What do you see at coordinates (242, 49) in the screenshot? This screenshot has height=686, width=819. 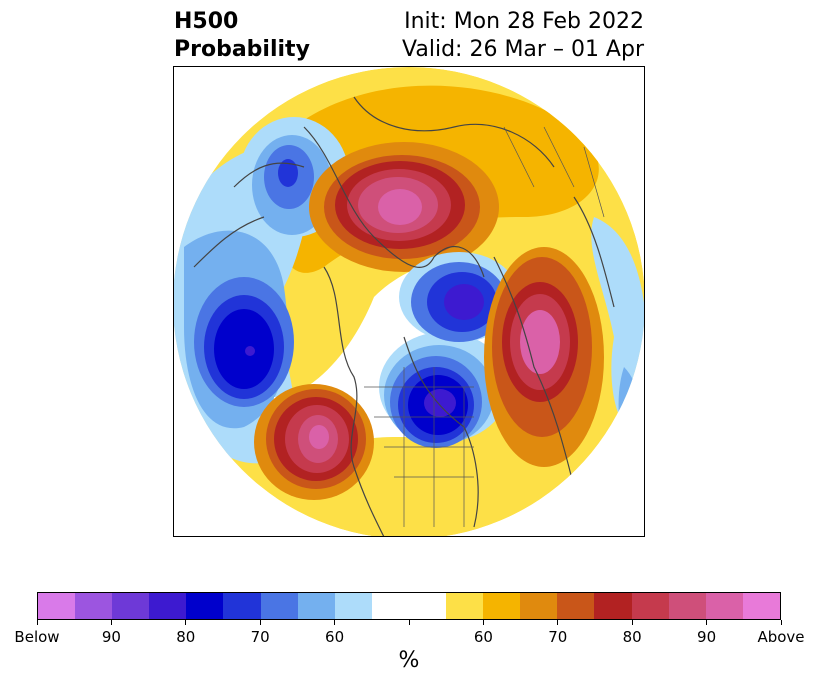 I see `title-product: Probability` at bounding box center [242, 49].